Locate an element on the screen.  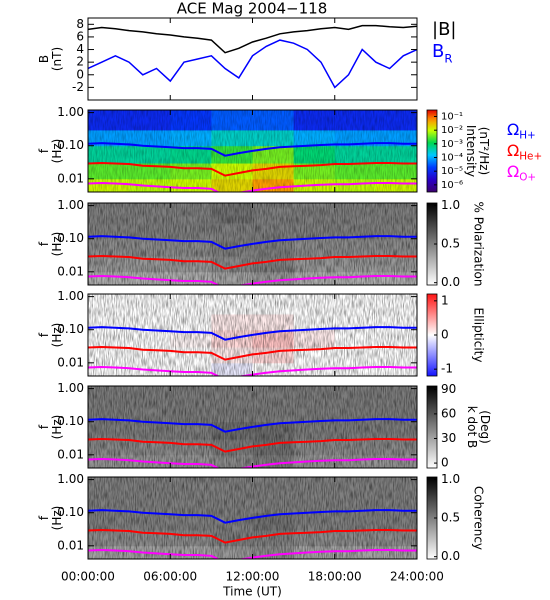
y-axis-label: (nT) is located at coordinates (57, 59).